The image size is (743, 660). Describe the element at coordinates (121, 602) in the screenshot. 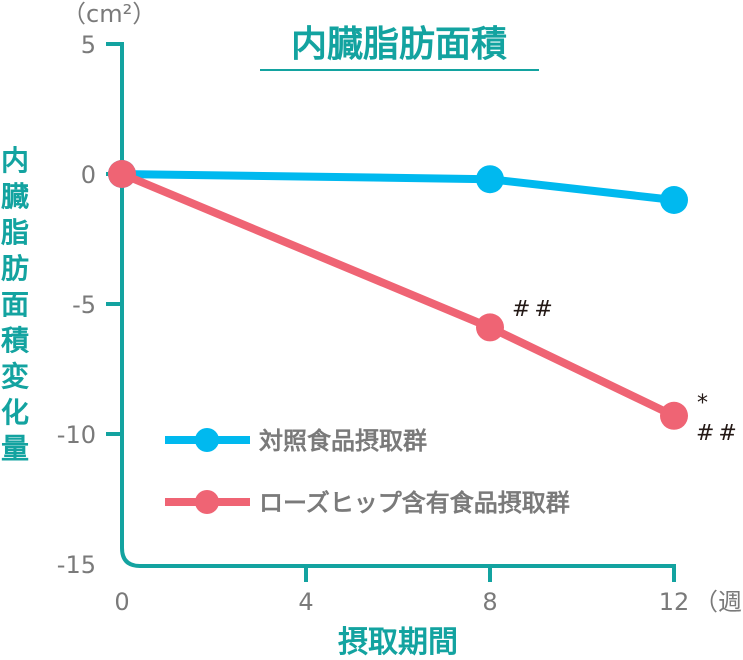

I see `x-tick-label: 0` at that location.